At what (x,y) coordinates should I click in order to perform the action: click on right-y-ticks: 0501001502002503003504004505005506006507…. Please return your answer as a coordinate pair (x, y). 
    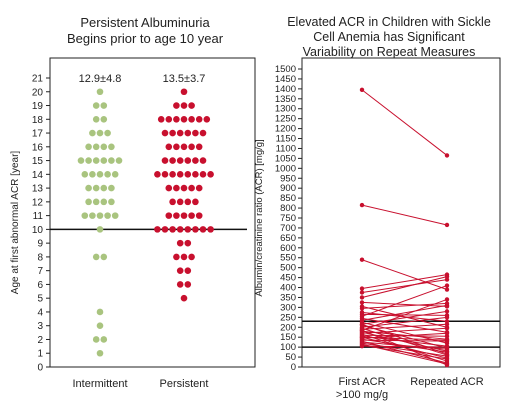
    Looking at the image, I should click on (288, 218).